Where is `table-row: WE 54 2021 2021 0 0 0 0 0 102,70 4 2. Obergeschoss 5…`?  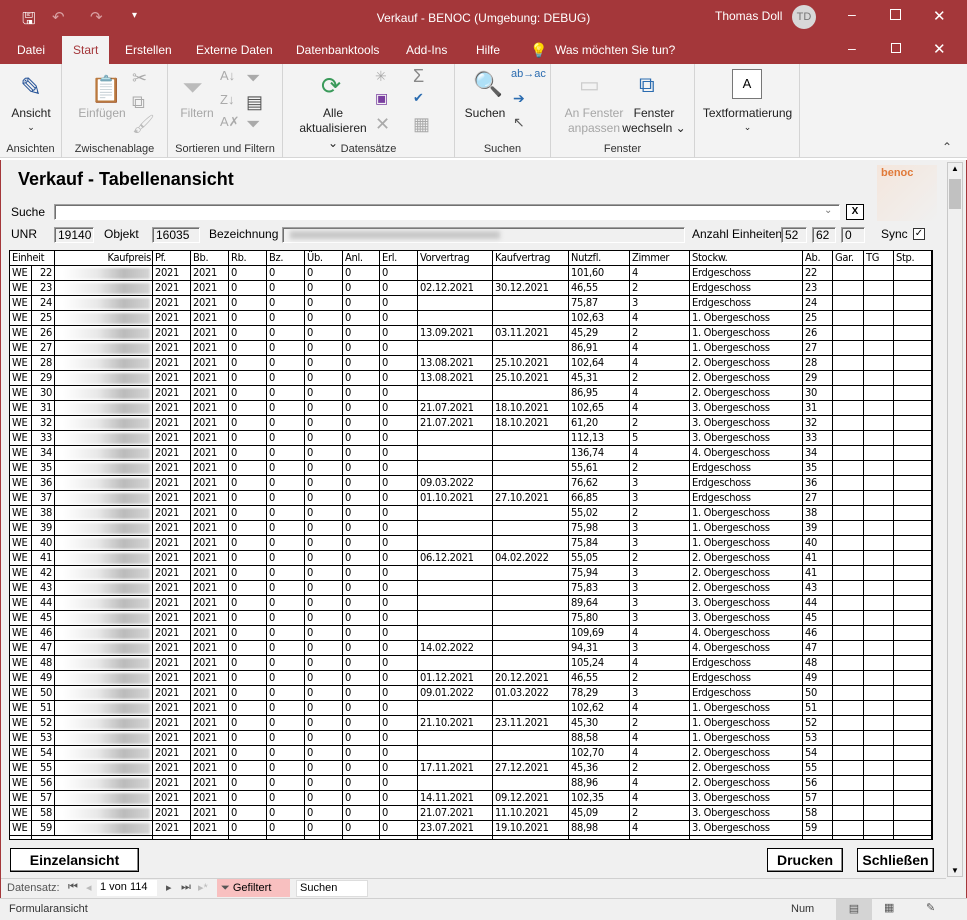
table-row: WE 54 2021 2021 0 0 0 0 0 102,70 4 2. Obergeschoss 5… is located at coordinates (471, 753).